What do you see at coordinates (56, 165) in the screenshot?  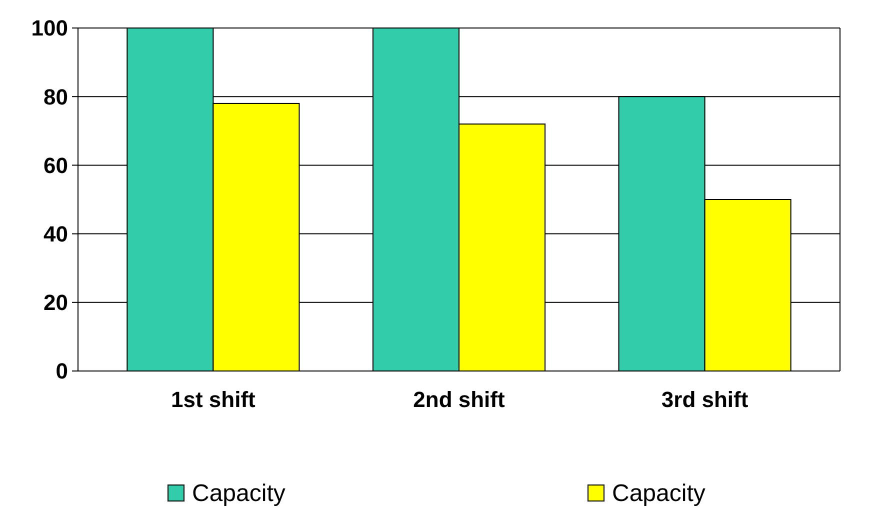 I see `y-tick-label: 60` at bounding box center [56, 165].